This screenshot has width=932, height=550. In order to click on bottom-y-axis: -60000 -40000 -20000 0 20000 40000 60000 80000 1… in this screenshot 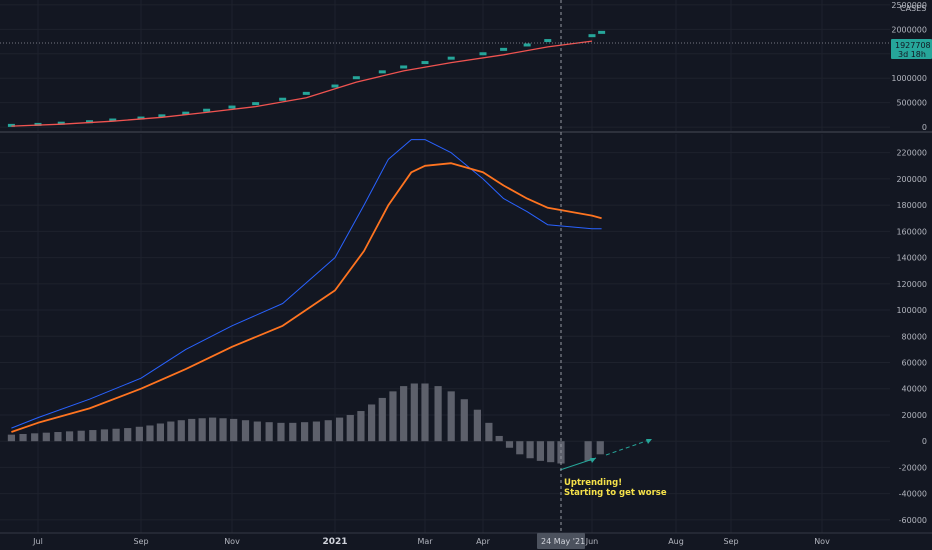, I will do `click(911, 337)`.